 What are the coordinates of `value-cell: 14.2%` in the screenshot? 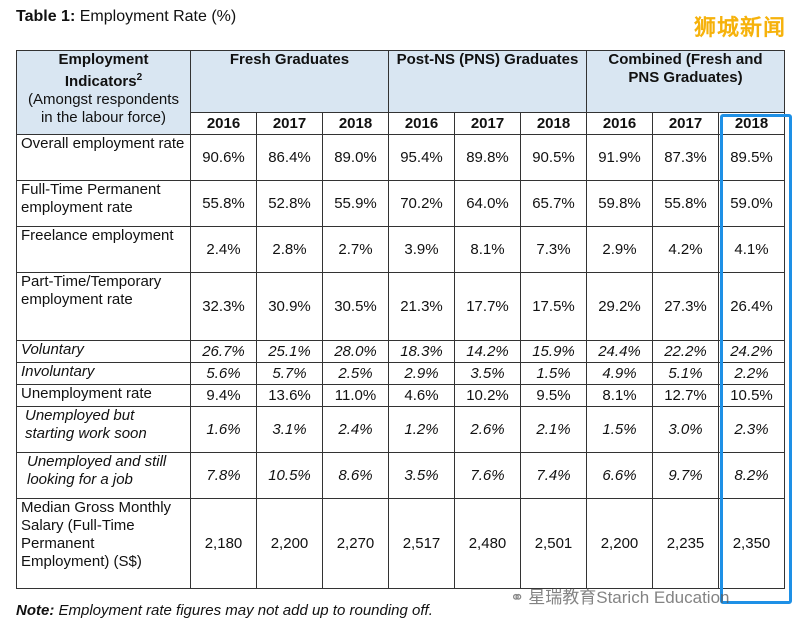 It's located at (487, 351).